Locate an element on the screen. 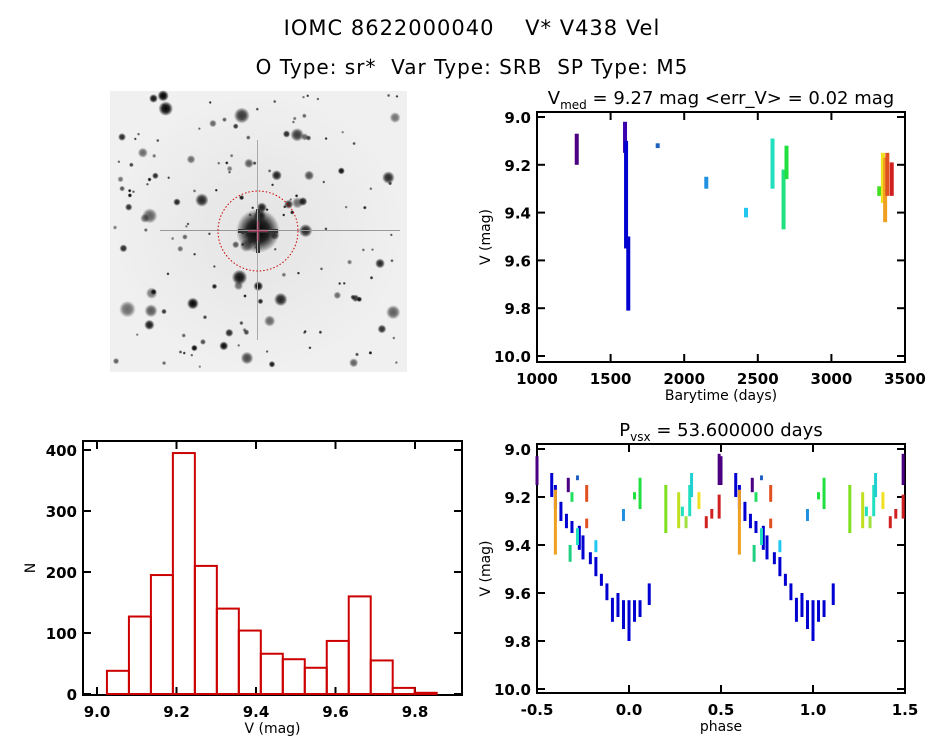 Image resolution: width=944 pixels, height=747 pixels. x-tick-label: 2000 is located at coordinates (684, 379).